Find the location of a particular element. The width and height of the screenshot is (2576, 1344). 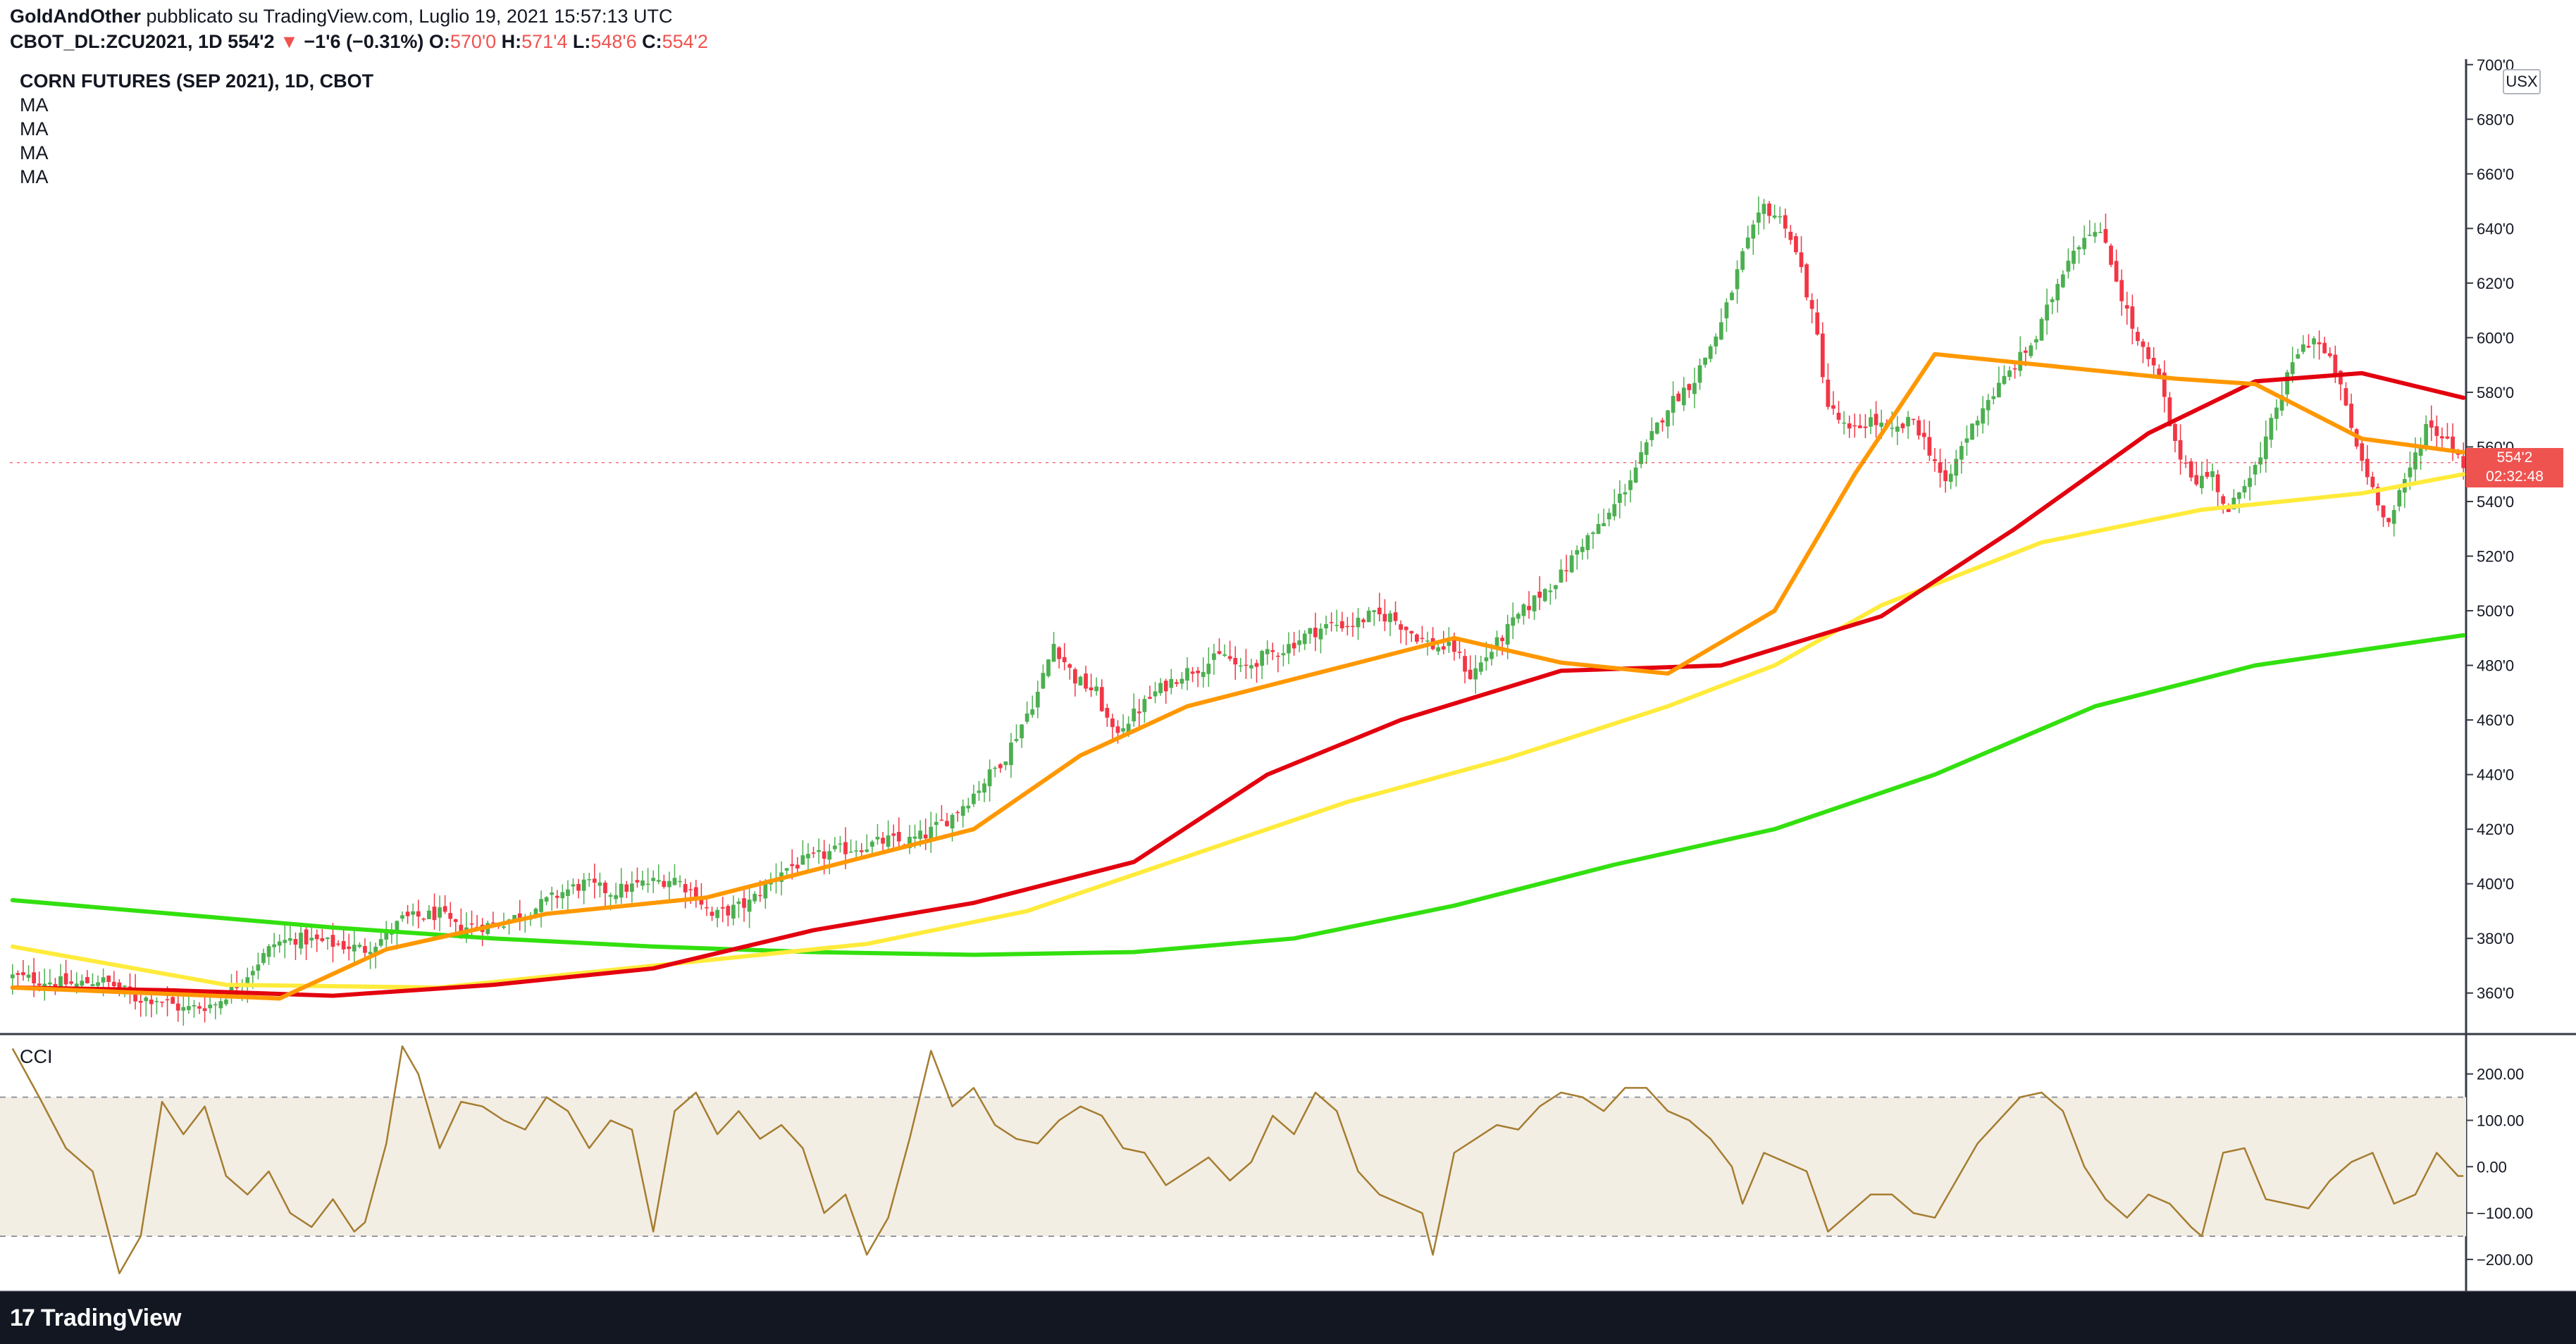

legend-ma-3: MA is located at coordinates (34, 152).